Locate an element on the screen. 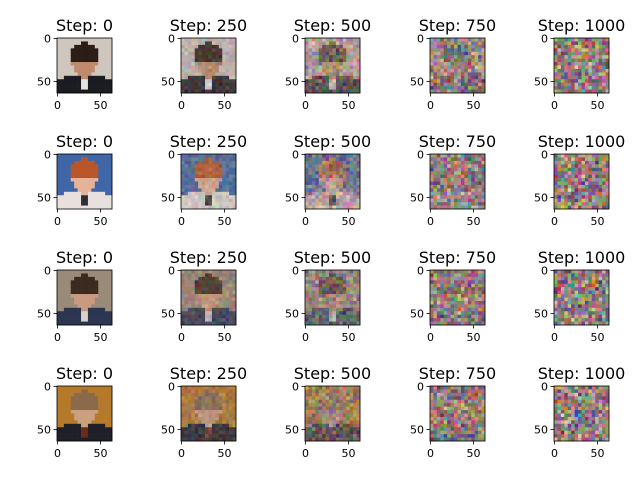 The width and height of the screenshot is (640, 480). panel-title: Step: 1000 is located at coordinates (582, 373).